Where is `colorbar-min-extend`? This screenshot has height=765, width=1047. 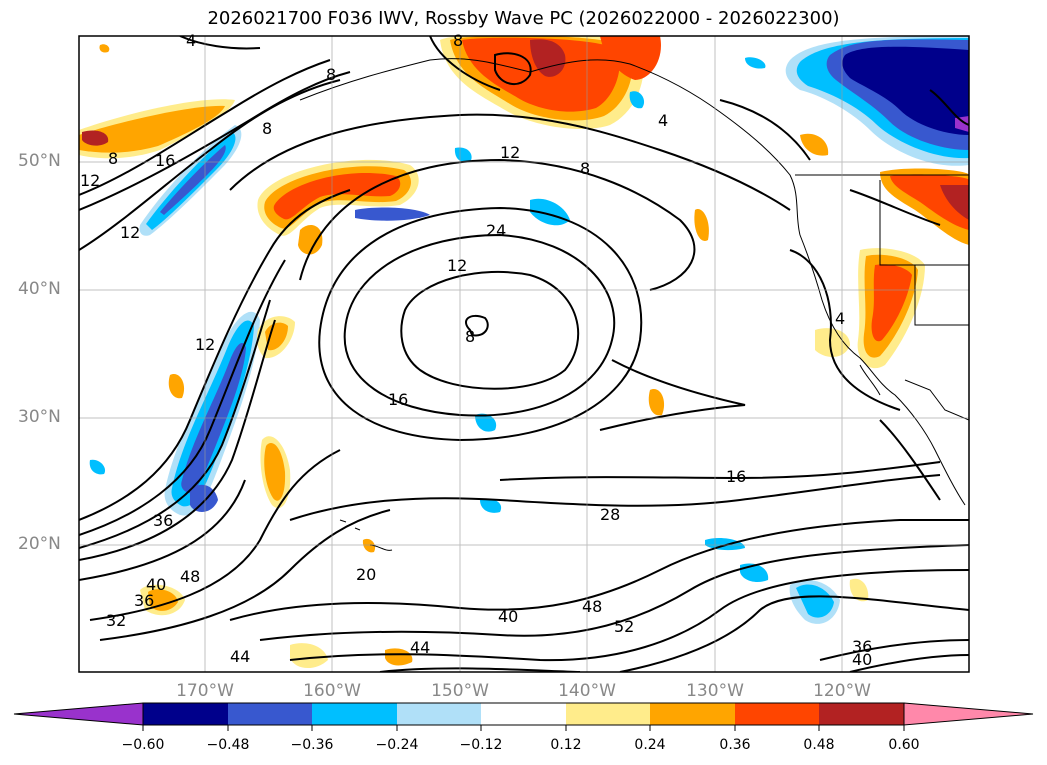
colorbar-min-extend is located at coordinates (78, 714).